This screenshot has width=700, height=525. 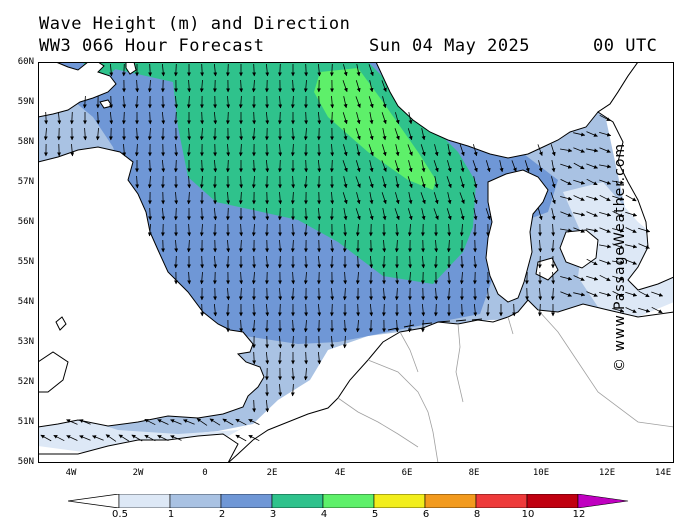 What do you see at coordinates (517, 236) in the screenshot?
I see `land-denmark` at bounding box center [517, 236].